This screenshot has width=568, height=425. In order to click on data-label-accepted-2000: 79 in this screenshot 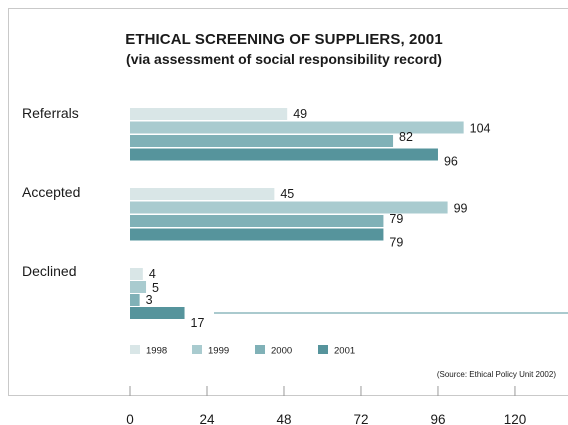, I will do `click(396, 219)`.